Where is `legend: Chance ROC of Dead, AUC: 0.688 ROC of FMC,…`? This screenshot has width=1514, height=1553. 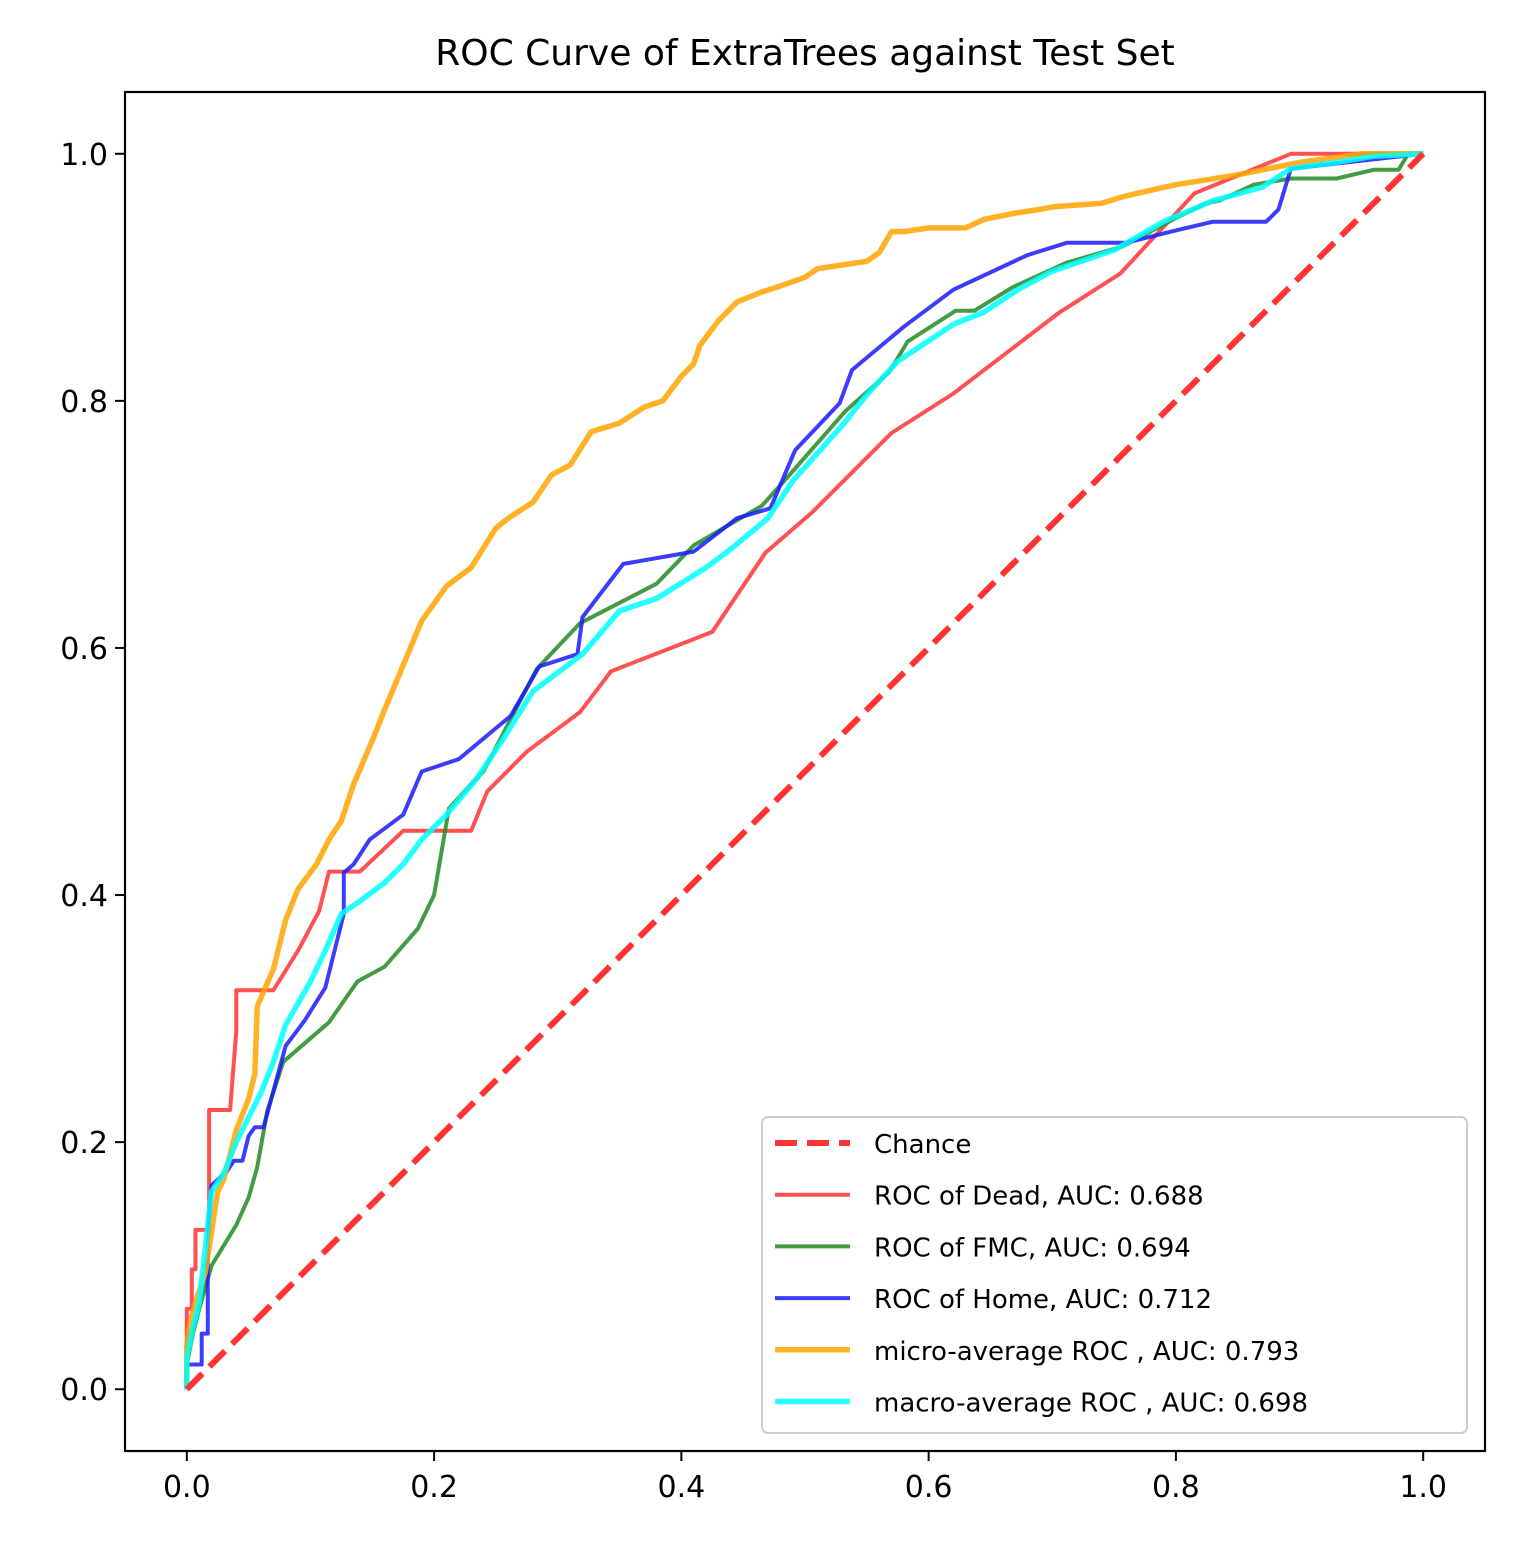 legend: Chance ROC of Dead, AUC: 0.688 ROC of FMC,… is located at coordinates (1114, 1275).